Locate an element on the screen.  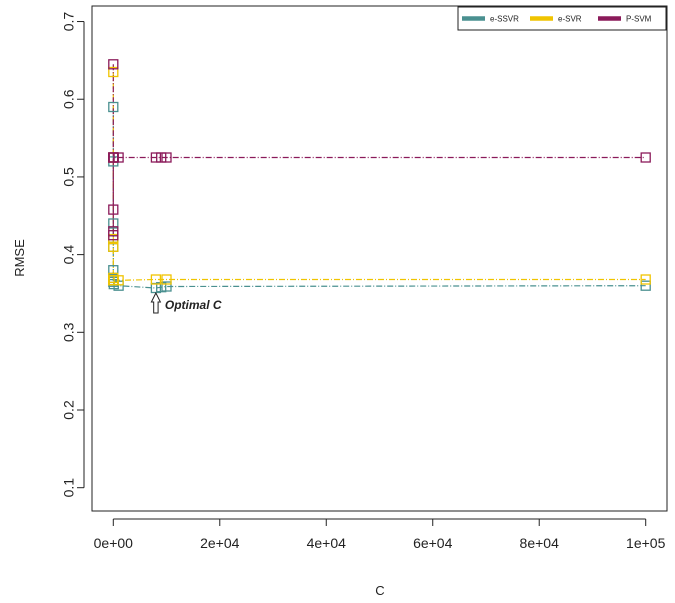
y-axis-label: RMSE is located at coordinates (19, 258).